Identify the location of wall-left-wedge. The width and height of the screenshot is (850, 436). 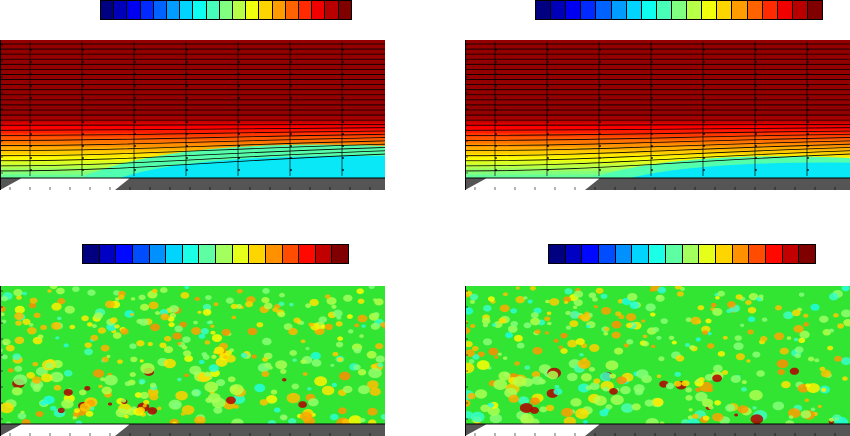
(11, 430).